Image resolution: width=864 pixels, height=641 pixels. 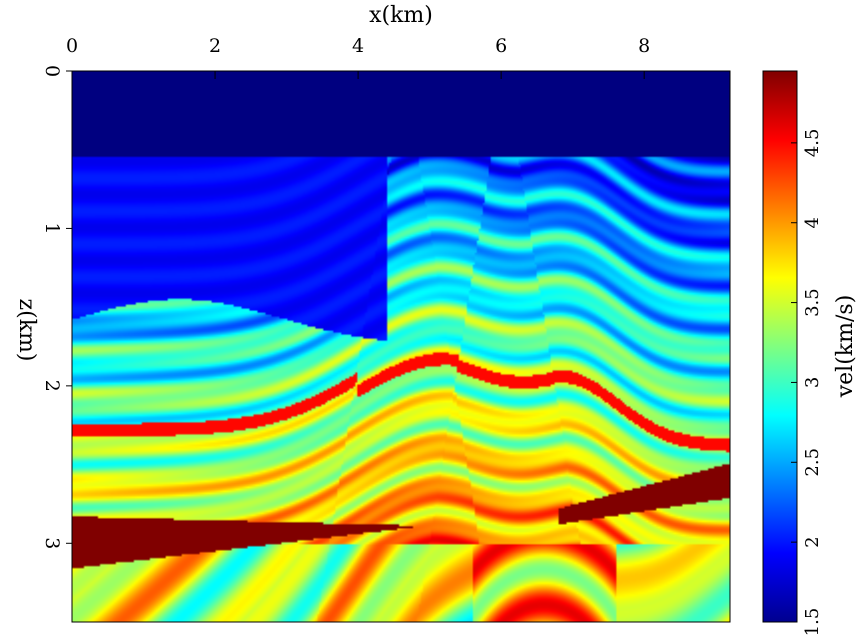 What do you see at coordinates (358, 46) in the screenshot?
I see `x-tick-label: 4` at bounding box center [358, 46].